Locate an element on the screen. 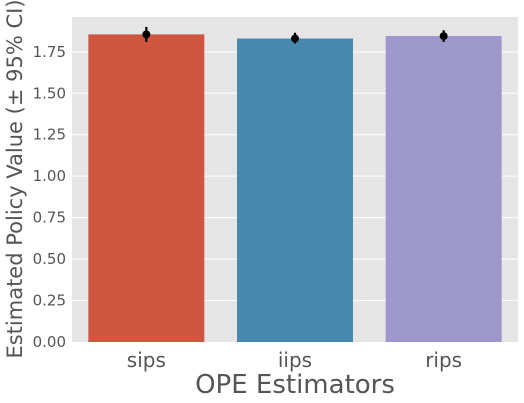 Image resolution: width=524 pixels, height=403 pixels. y-tick-label: 1.00 is located at coordinates (49, 176).